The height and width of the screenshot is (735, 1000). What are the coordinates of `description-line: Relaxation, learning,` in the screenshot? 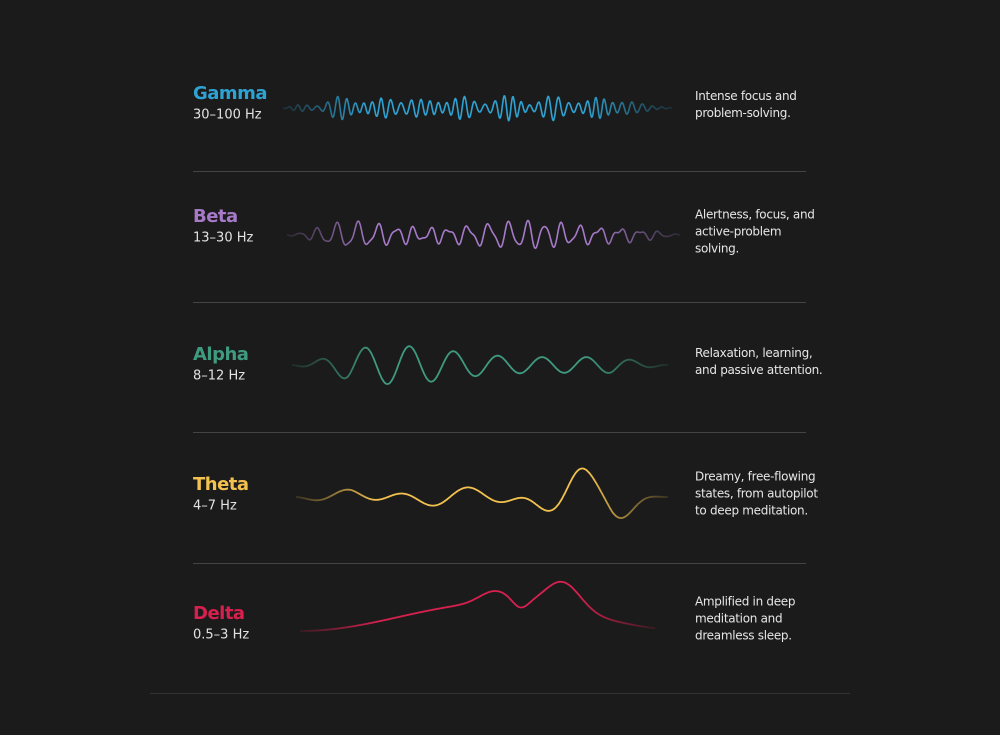 It's located at (753, 353).